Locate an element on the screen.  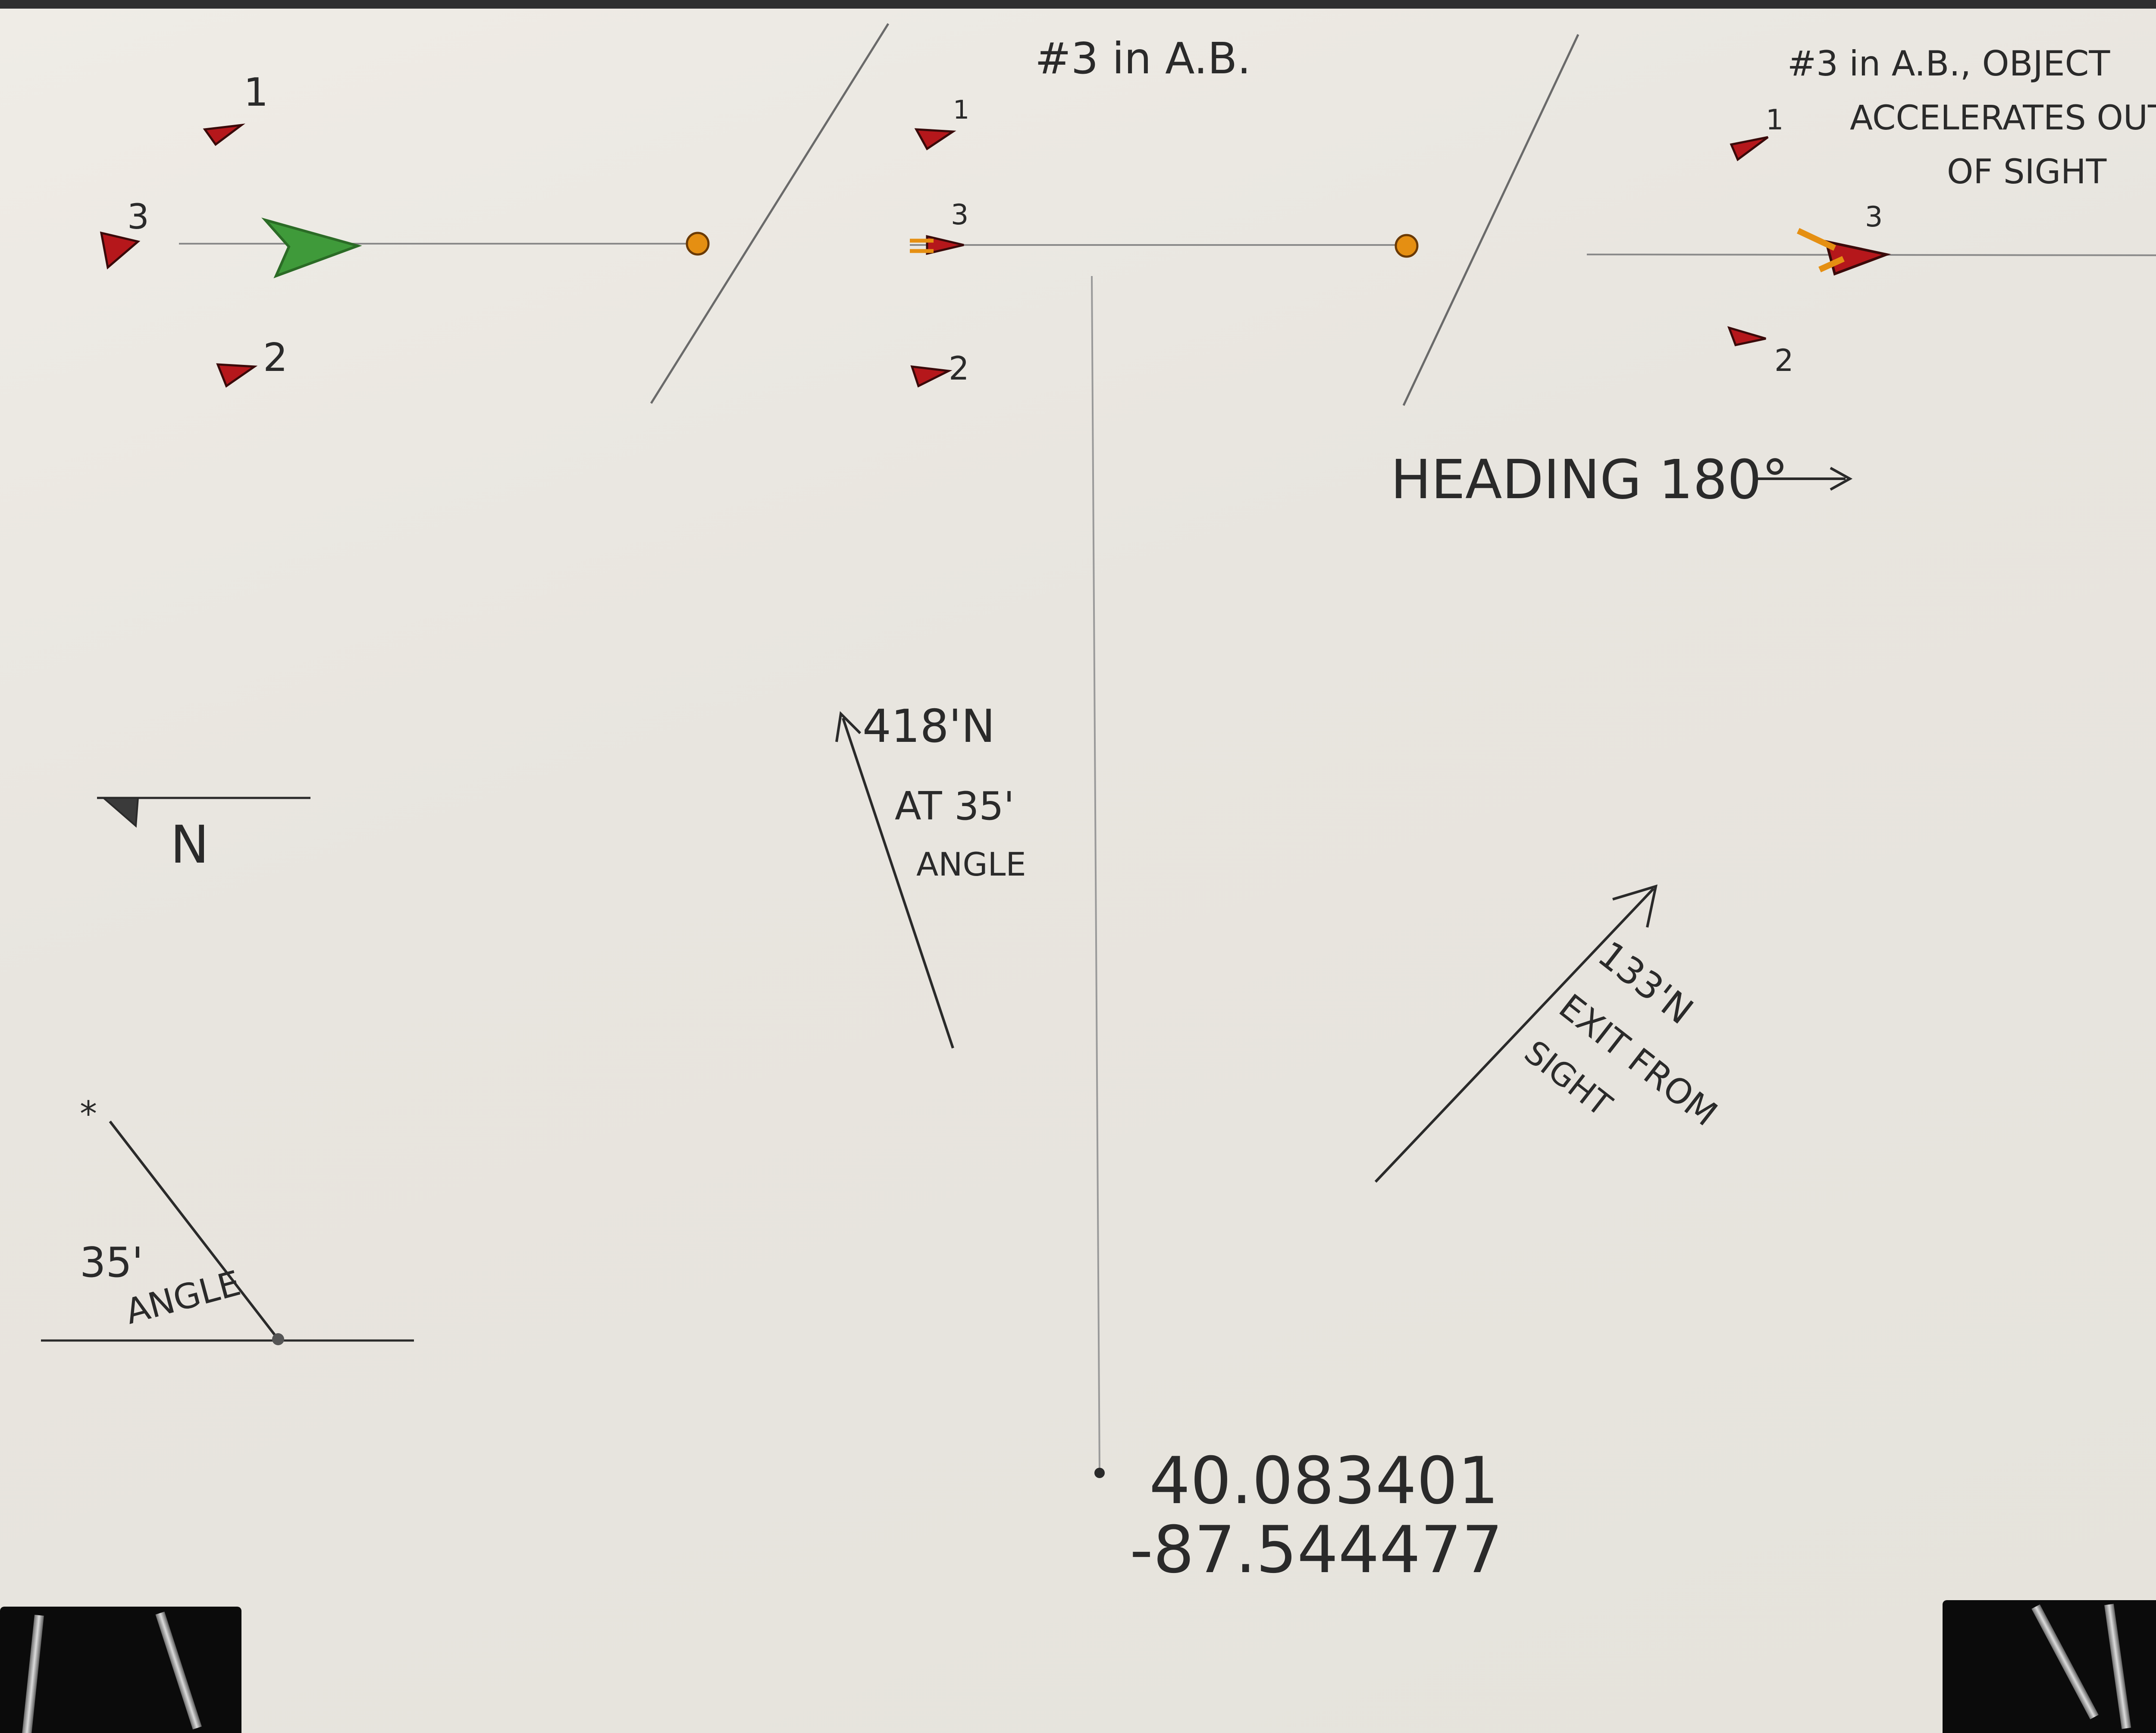
vector1-word: ANGLE is located at coordinates (971, 864).